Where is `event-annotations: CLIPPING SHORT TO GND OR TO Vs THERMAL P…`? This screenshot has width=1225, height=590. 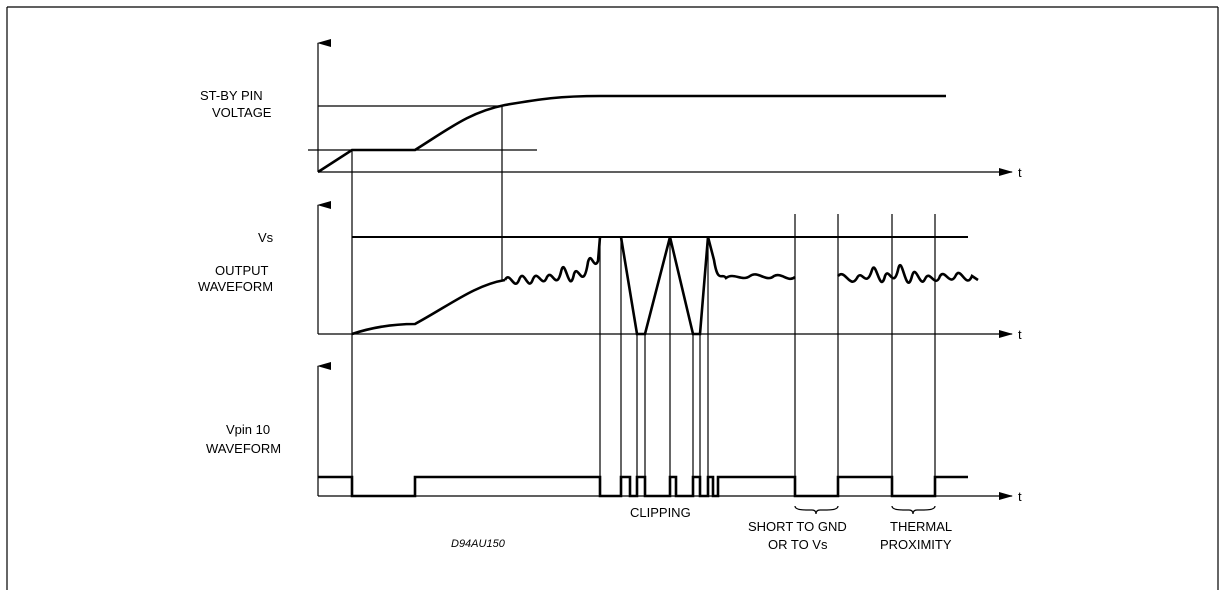
event-annotations: CLIPPING SHORT TO GND OR TO Vs THERMAL P… is located at coordinates (701, 528).